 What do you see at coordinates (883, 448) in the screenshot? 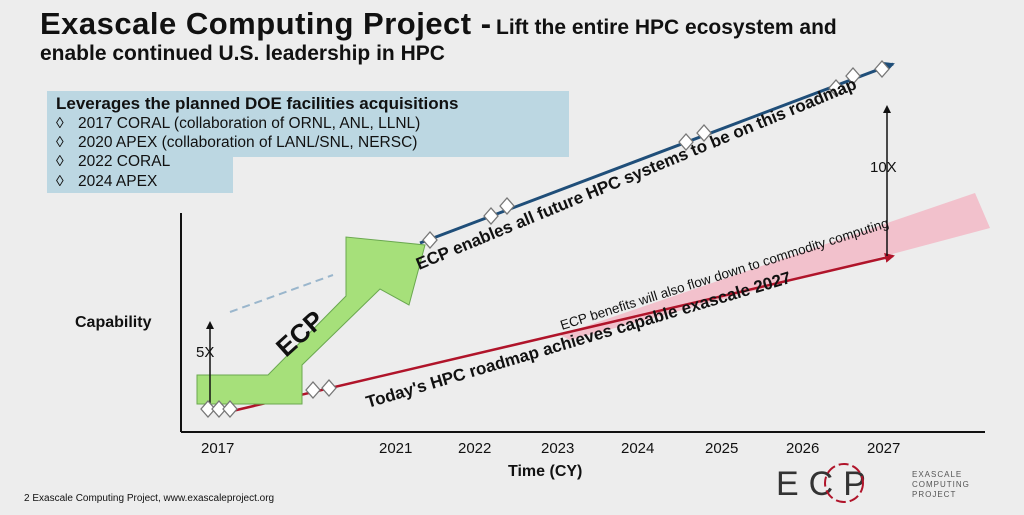
I see `x-tick-label: 2027` at bounding box center [883, 448].